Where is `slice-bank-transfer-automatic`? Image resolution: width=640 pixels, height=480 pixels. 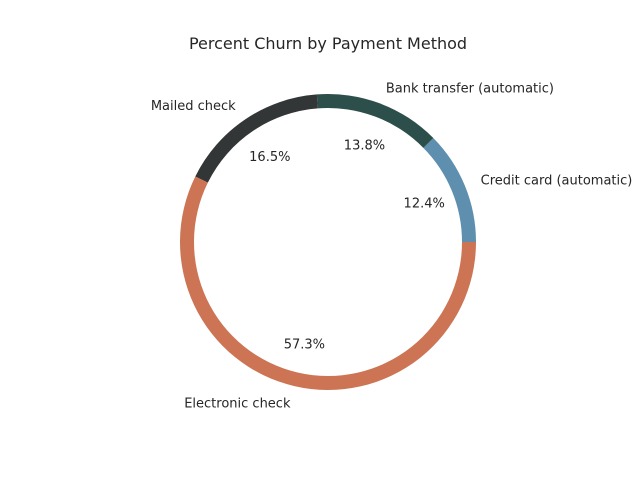
slice-bank-transfer-automatic is located at coordinates (375, 121).